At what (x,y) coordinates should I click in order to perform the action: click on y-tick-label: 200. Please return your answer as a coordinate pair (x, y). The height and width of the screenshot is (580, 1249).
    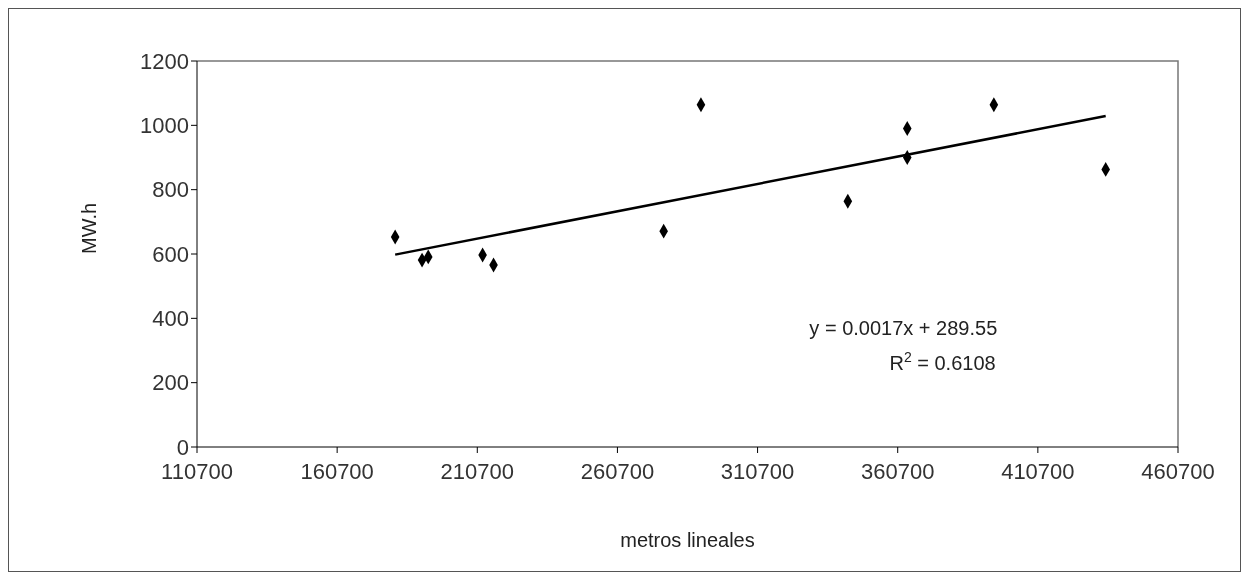
    Looking at the image, I should click on (170, 383).